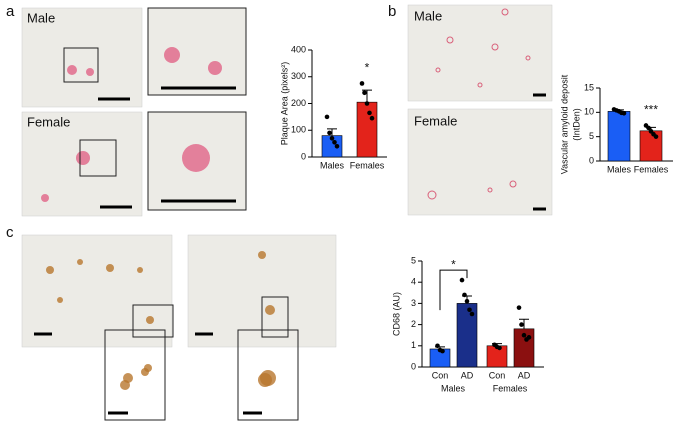 The image size is (700, 429). I want to click on group-label: Males, so click(453, 388).